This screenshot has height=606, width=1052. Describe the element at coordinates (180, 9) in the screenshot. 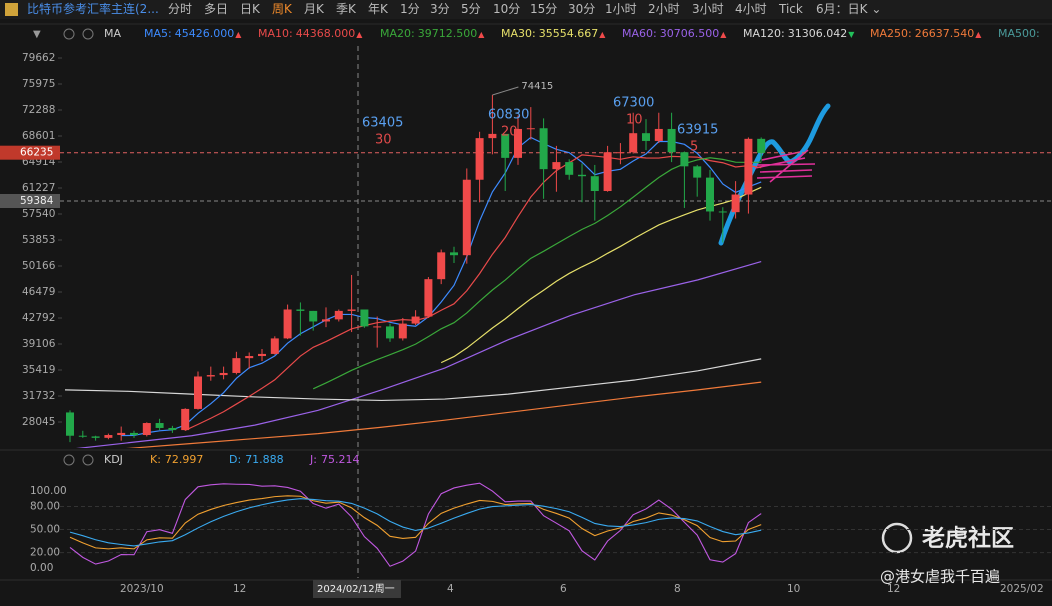

I see `toolbar-tab: 分时` at that location.